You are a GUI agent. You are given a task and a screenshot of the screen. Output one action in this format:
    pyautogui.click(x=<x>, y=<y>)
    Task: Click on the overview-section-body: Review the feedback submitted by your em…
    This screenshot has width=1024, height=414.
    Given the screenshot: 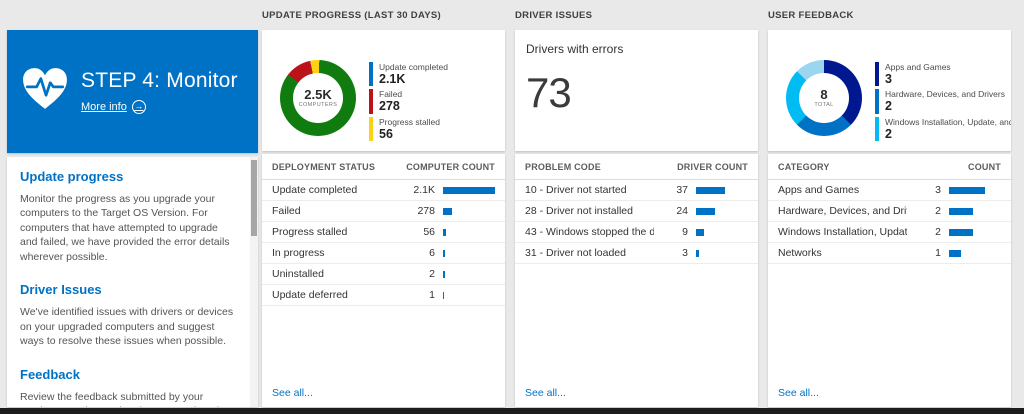 What is the action you would take?
    pyautogui.click(x=128, y=398)
    